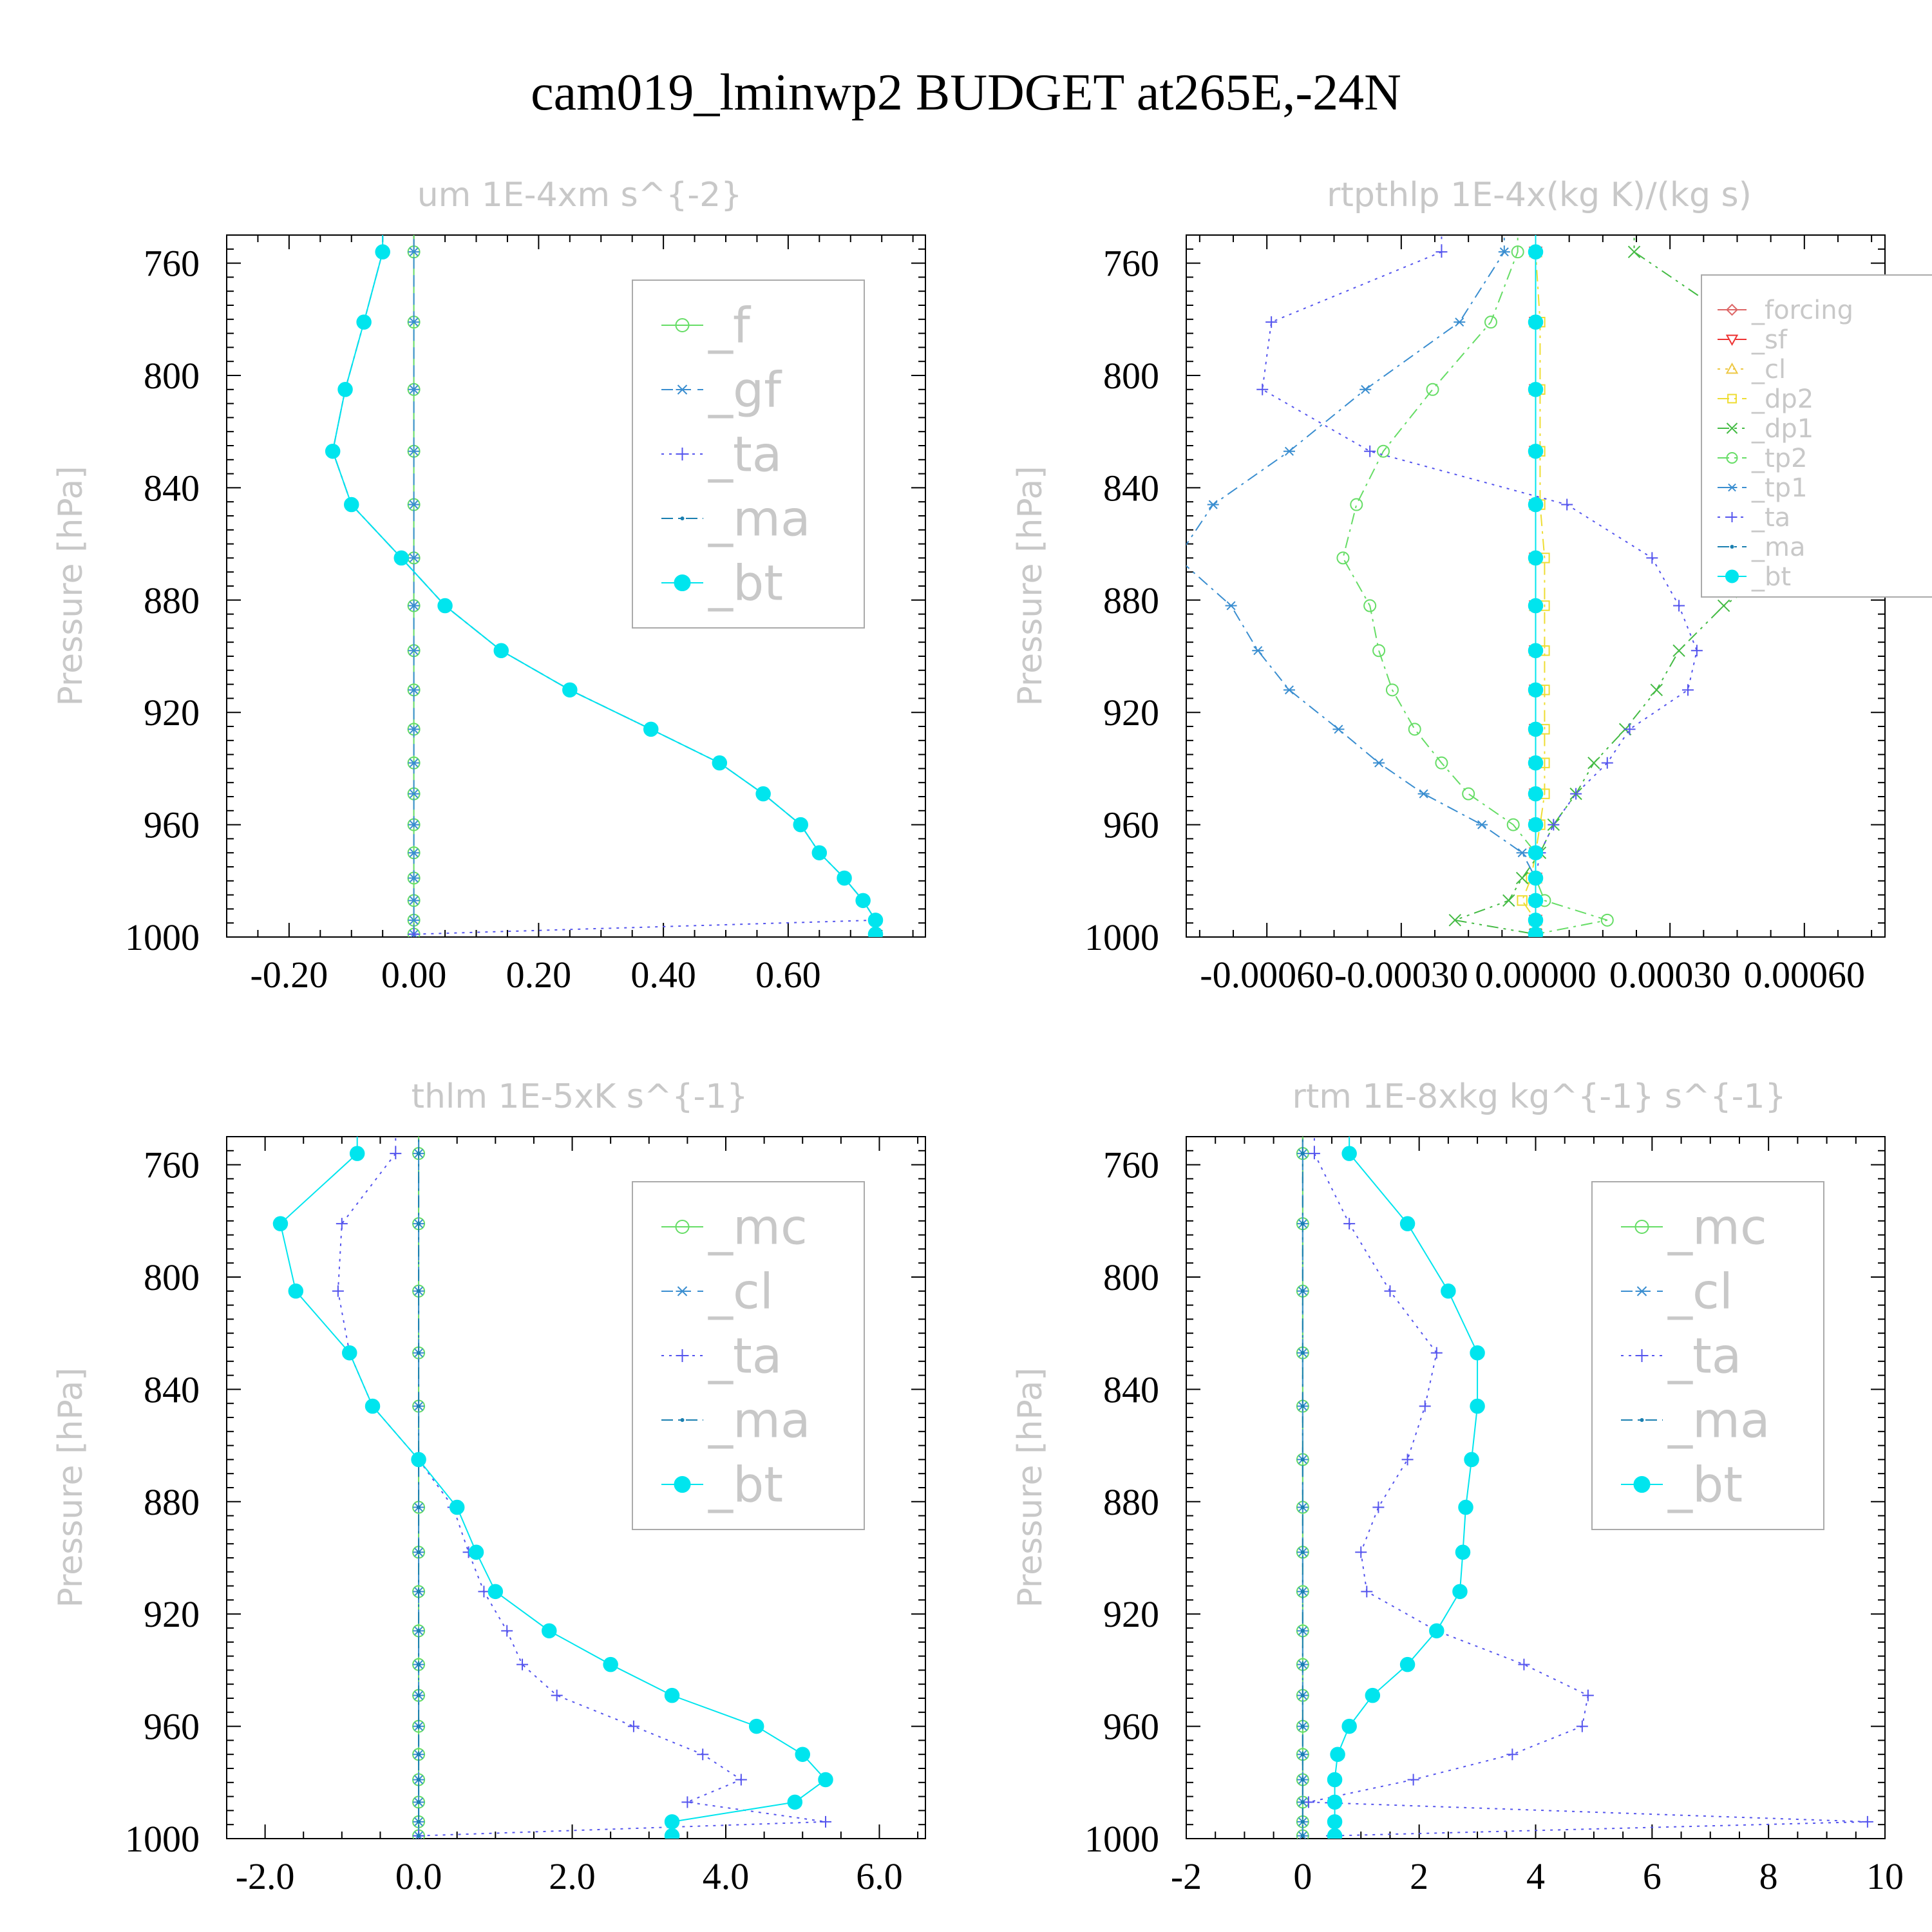 The height and width of the screenshot is (1932, 1932). What do you see at coordinates (580, 1096) in the screenshot?
I see `panel-title: thlm 1E-5xK s^{-1}` at bounding box center [580, 1096].